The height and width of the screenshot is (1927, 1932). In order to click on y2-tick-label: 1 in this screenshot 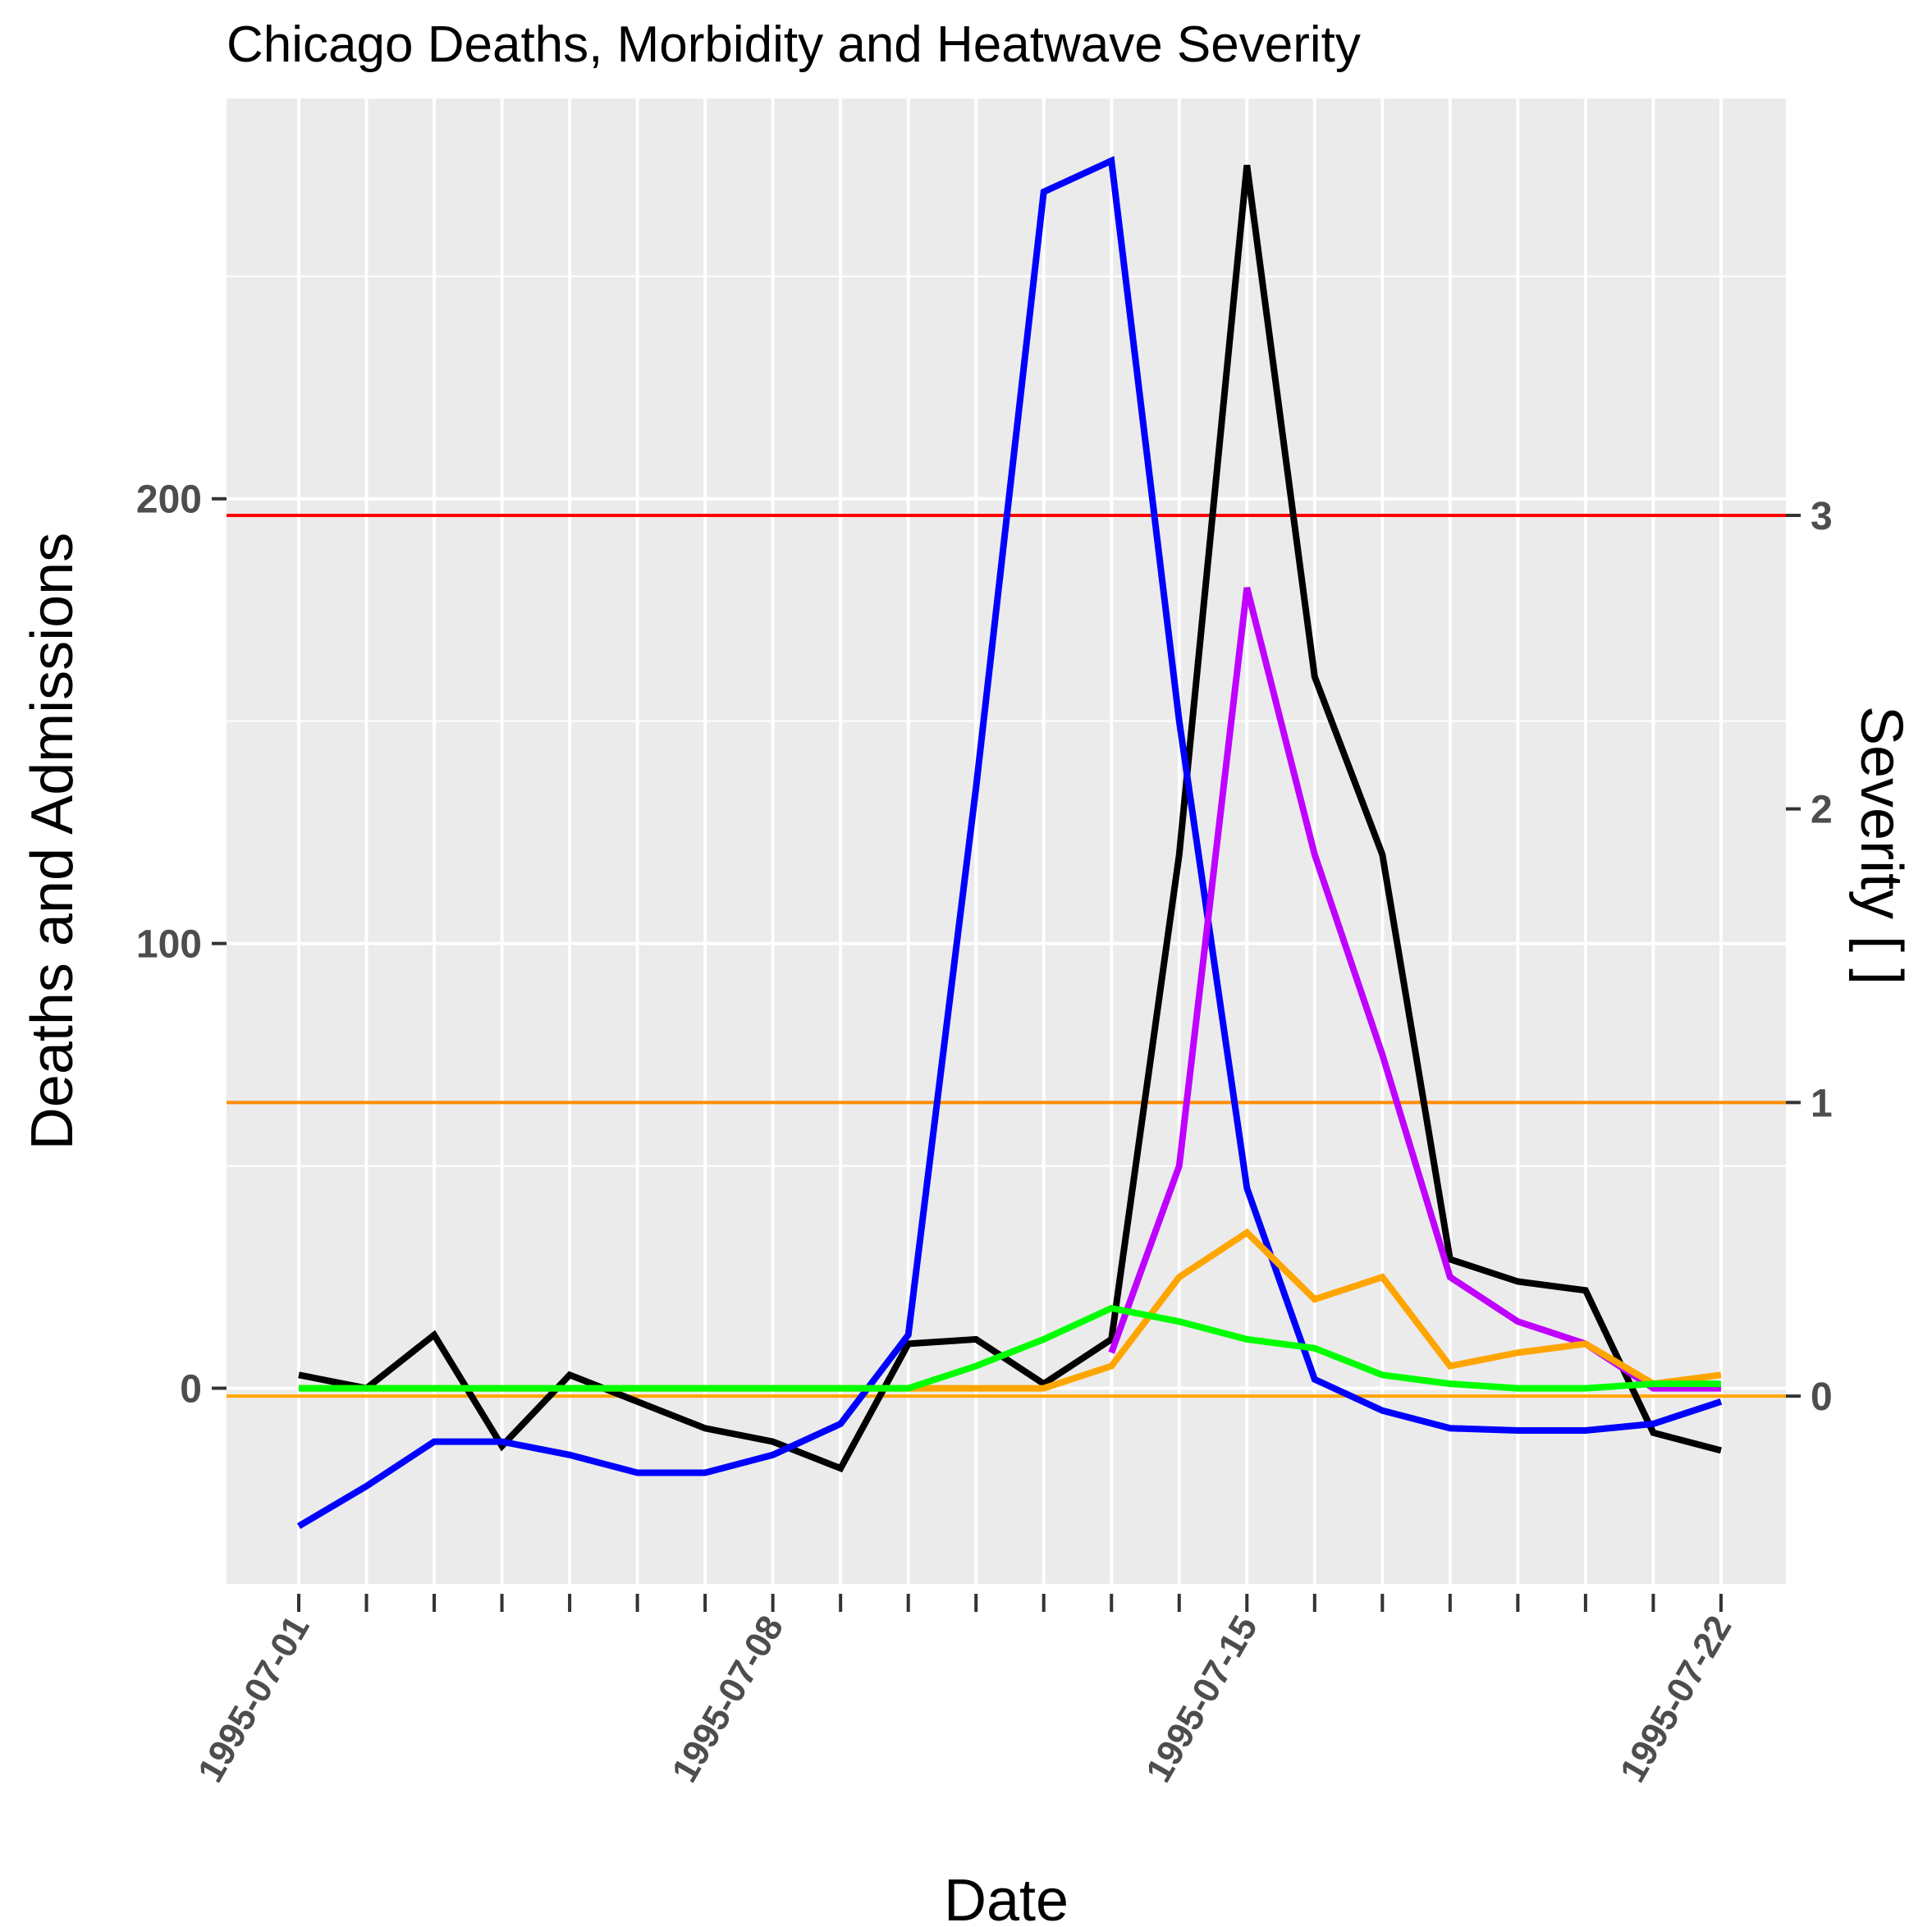, I will do `click(1822, 1103)`.